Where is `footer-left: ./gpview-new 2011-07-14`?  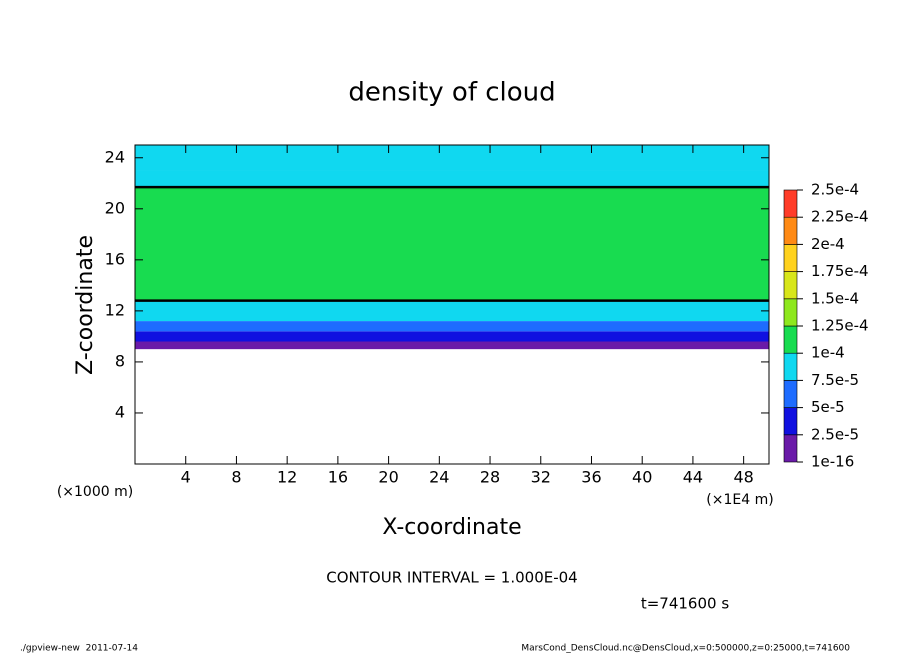 footer-left: ./gpview-new 2011-07-14 is located at coordinates (79, 649).